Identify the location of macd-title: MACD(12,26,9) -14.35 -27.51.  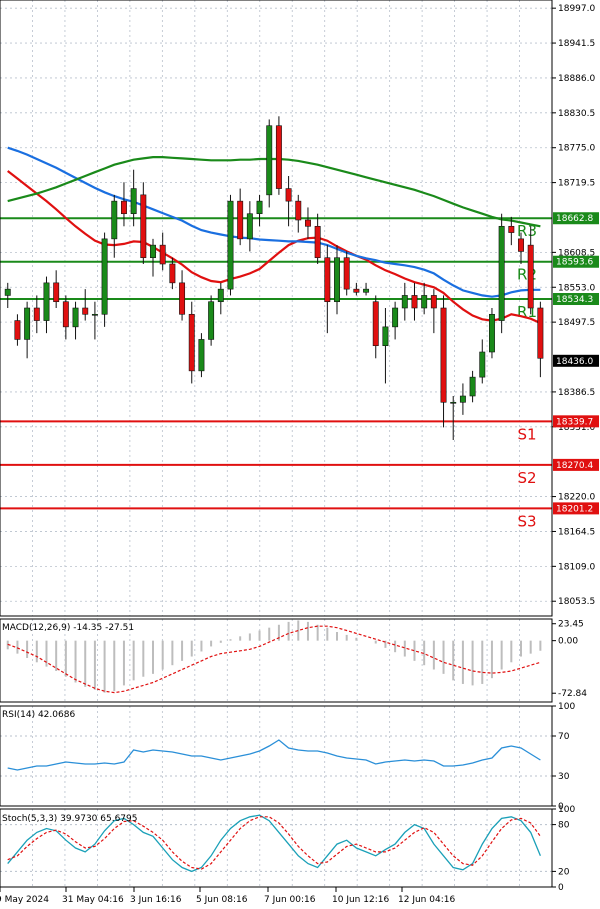
(68, 628).